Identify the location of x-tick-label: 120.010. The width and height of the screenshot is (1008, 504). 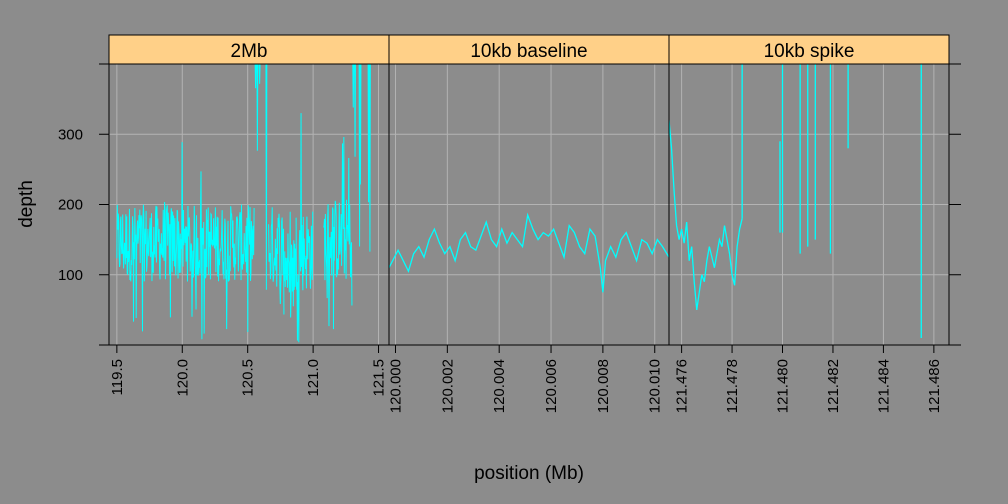
(655, 386).